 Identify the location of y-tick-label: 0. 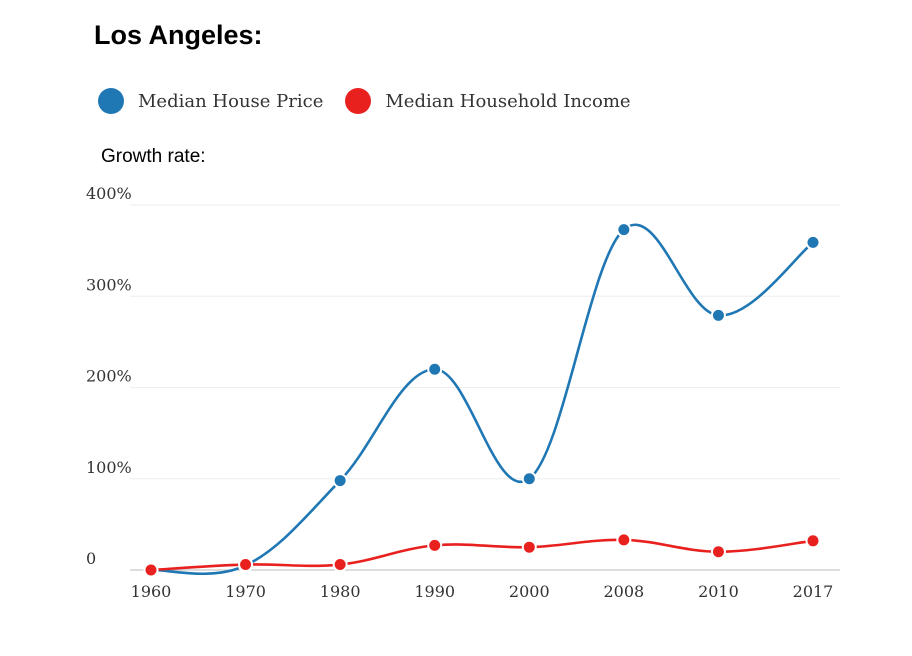
(91, 558).